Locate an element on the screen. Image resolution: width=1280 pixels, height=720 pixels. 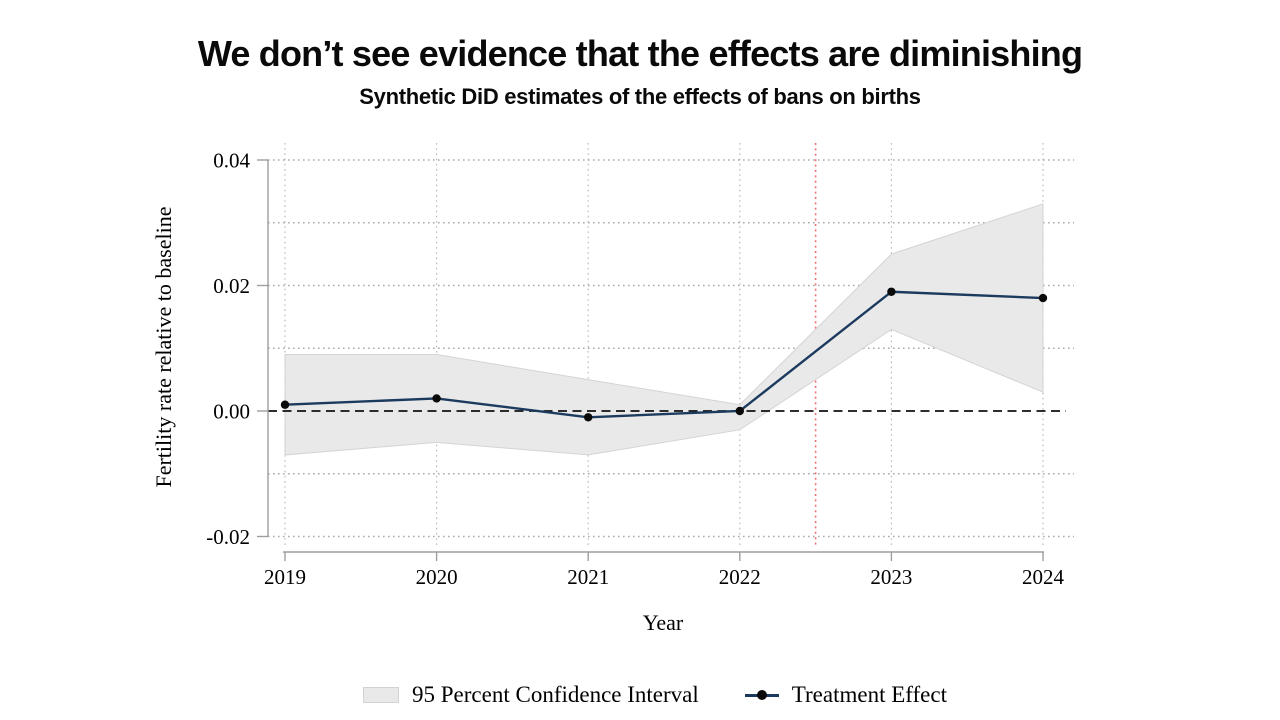
x-tick-label: 2022 is located at coordinates (740, 577).